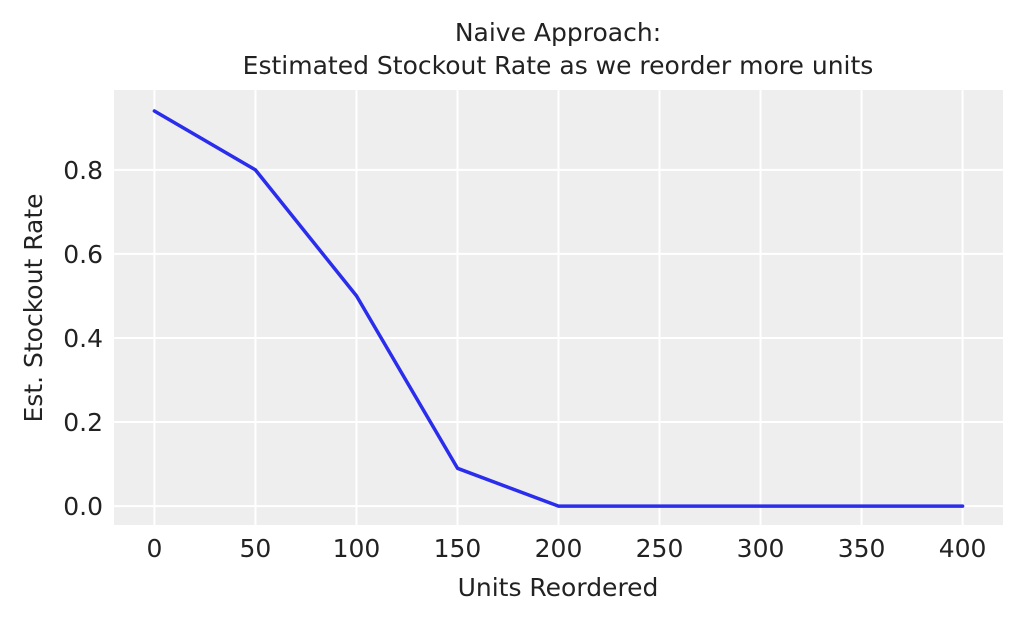 The height and width of the screenshot is (623, 1023). What do you see at coordinates (83, 506) in the screenshot?
I see `y-tick-label: 0.0` at bounding box center [83, 506].